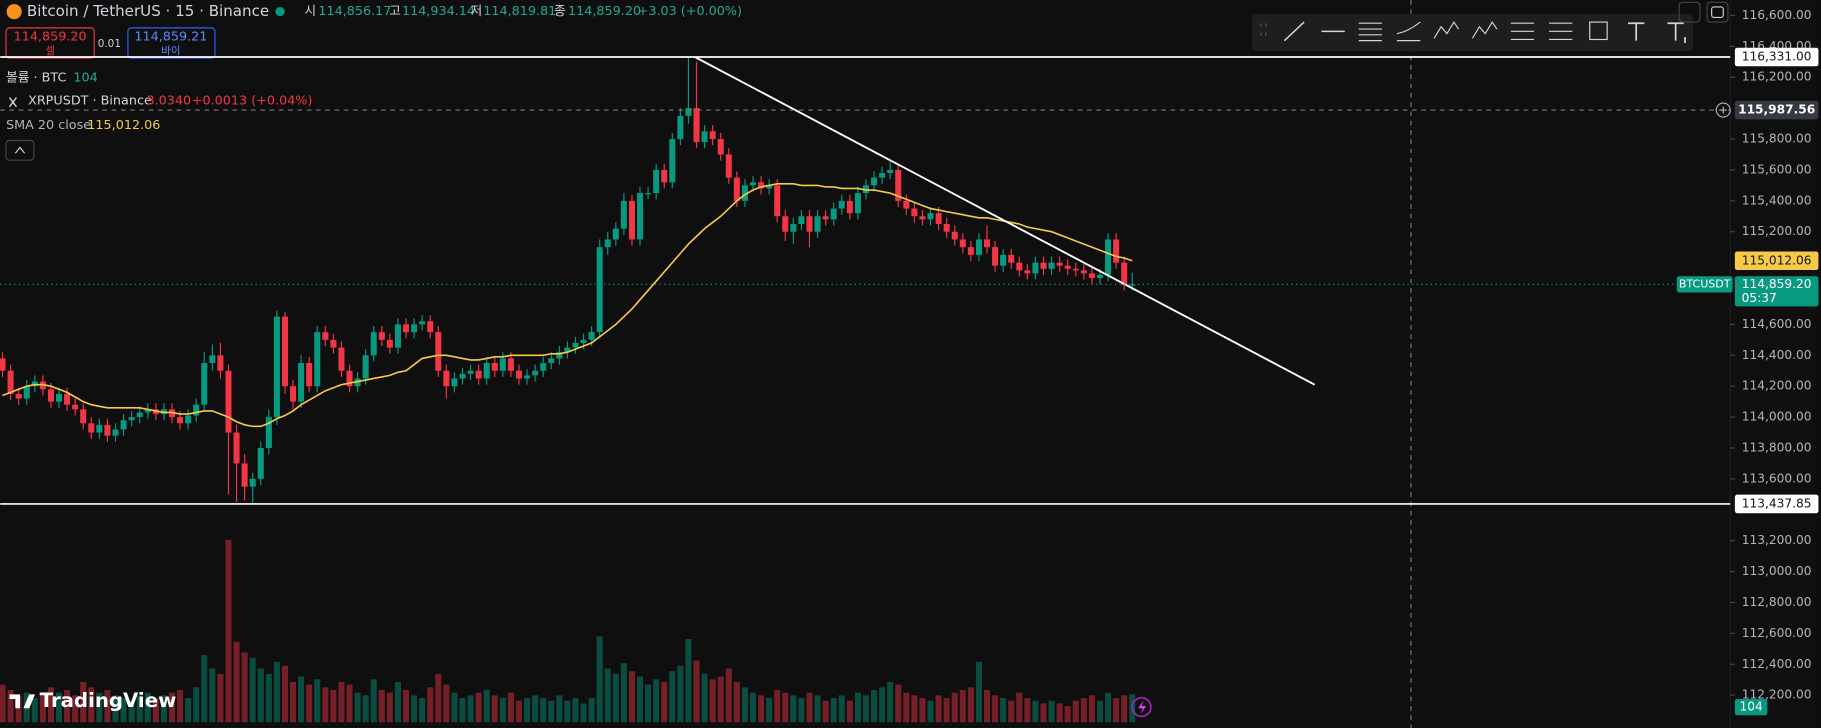 Image resolution: width=1821 pixels, height=728 pixels. What do you see at coordinates (1522, 31) in the screenshot?
I see `tool-projection` at bounding box center [1522, 31].